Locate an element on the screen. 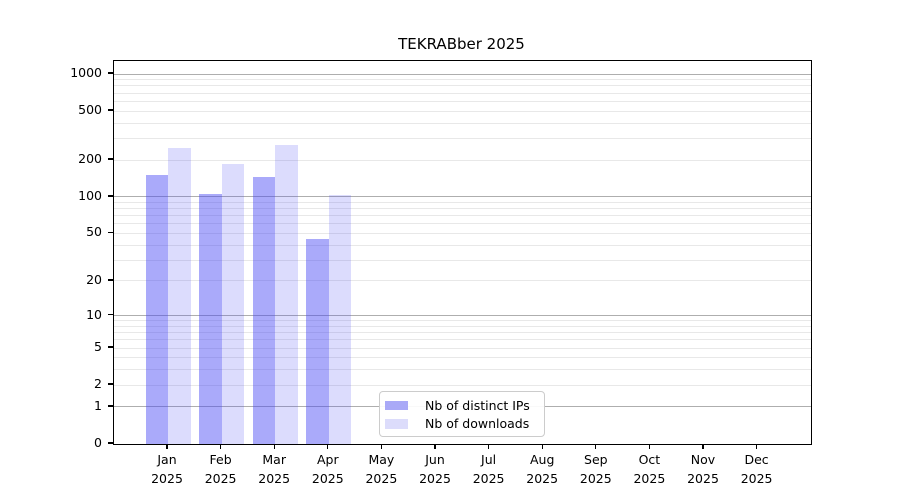 Image resolution: width=900 pixels, height=500 pixels. y-tick-label: 20 is located at coordinates (94, 279).